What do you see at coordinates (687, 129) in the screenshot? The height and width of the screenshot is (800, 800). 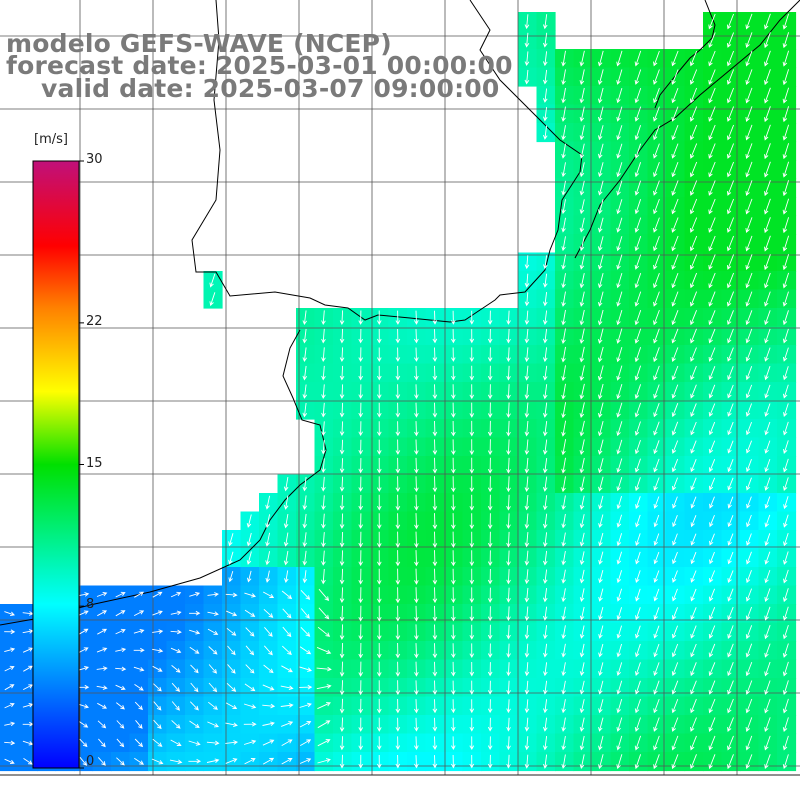 I see `coastline-northeast` at bounding box center [687, 129].